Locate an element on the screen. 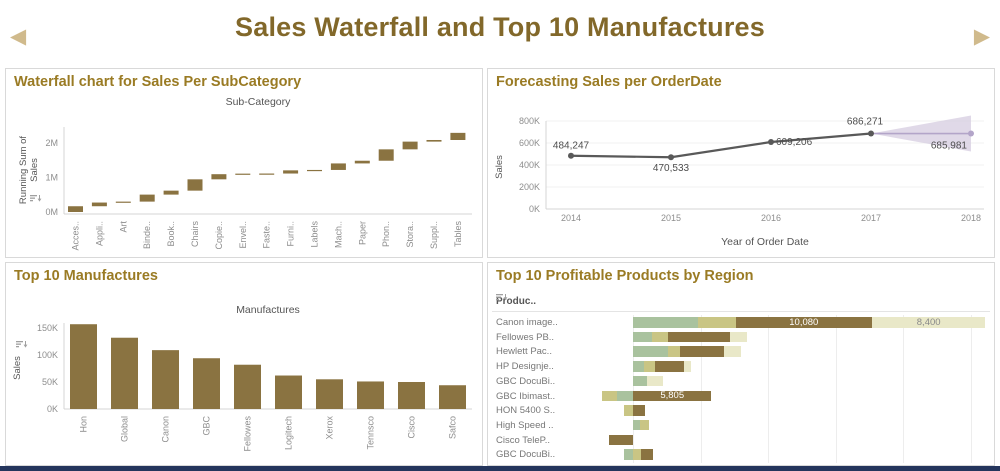 The height and width of the screenshot is (471, 1000). bar-segment-west: 8,400 is located at coordinates (928, 322).